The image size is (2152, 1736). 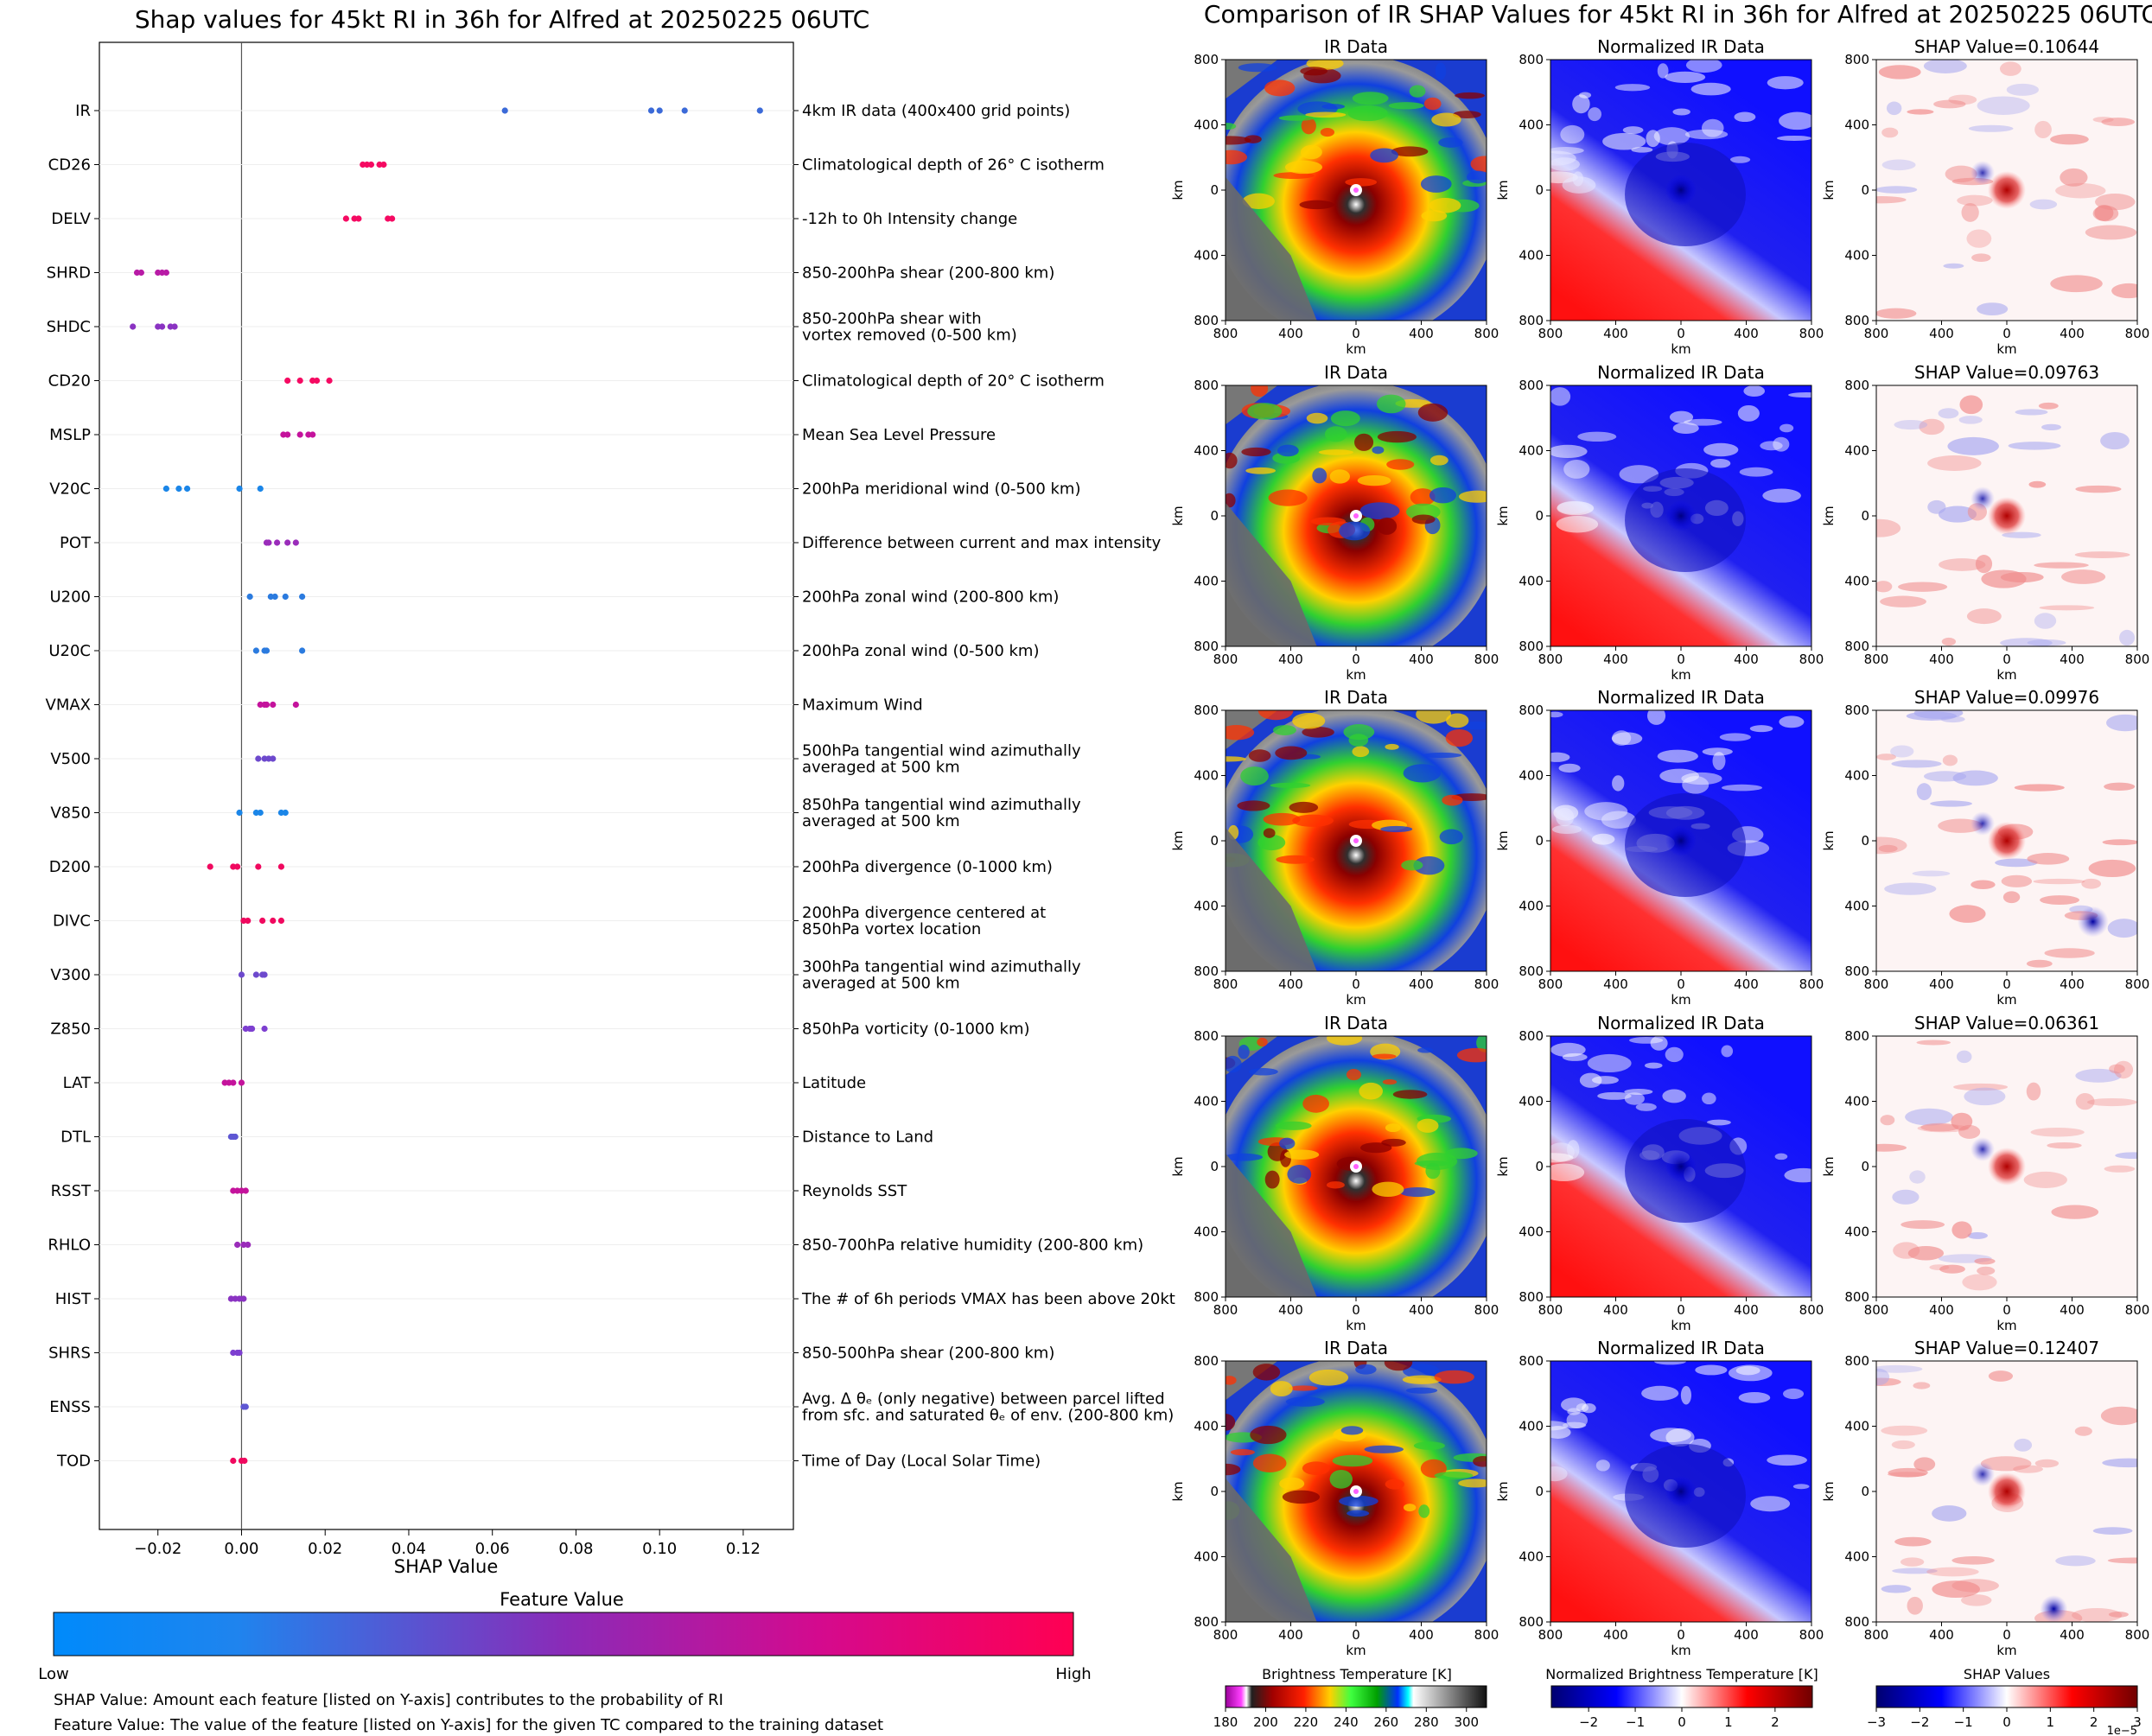 I want to click on colorbar-tick-label: 3, so click(x=2137, y=1722).